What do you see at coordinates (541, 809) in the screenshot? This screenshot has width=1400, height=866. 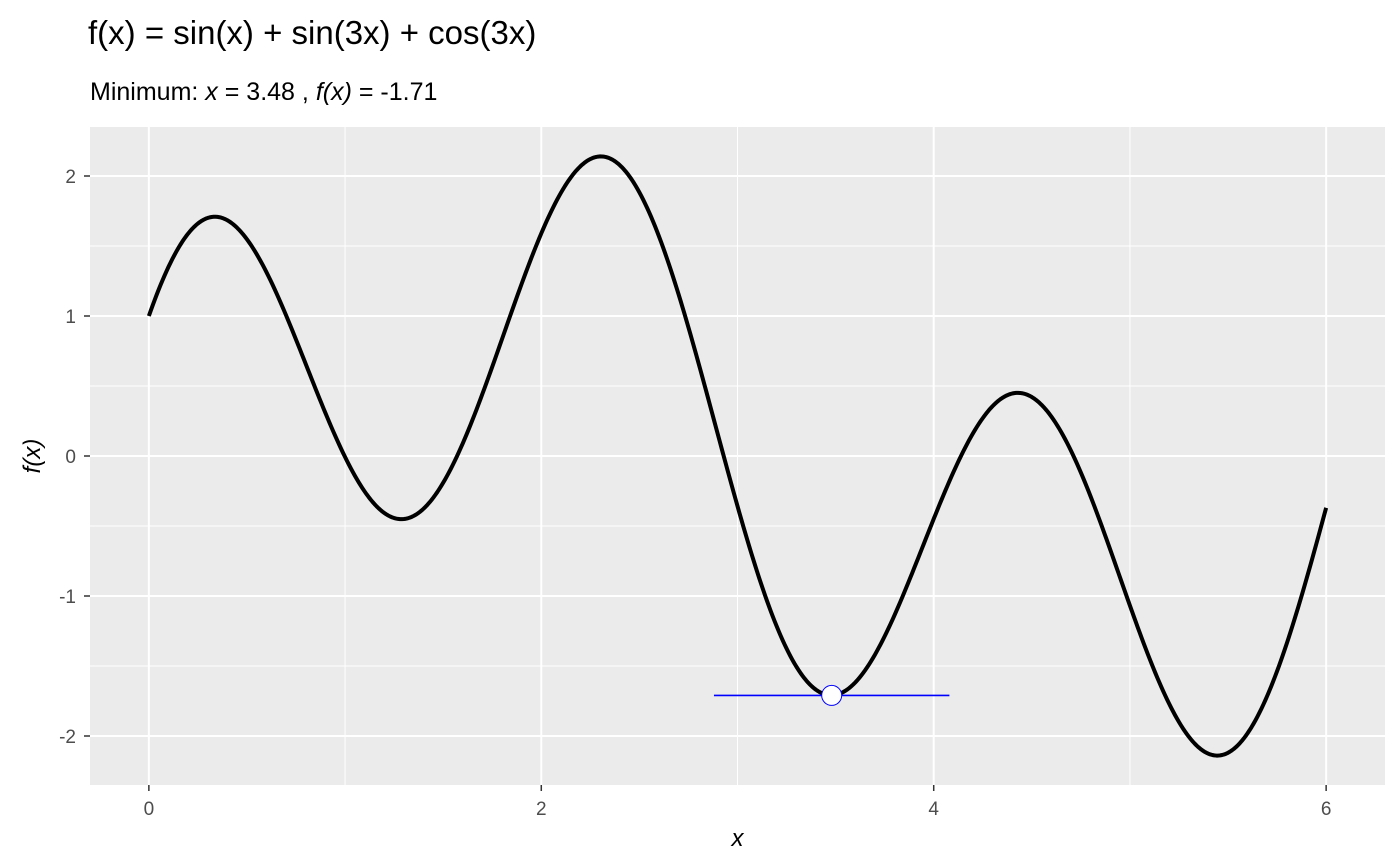 I see `x-tick-label: 2` at bounding box center [541, 809].